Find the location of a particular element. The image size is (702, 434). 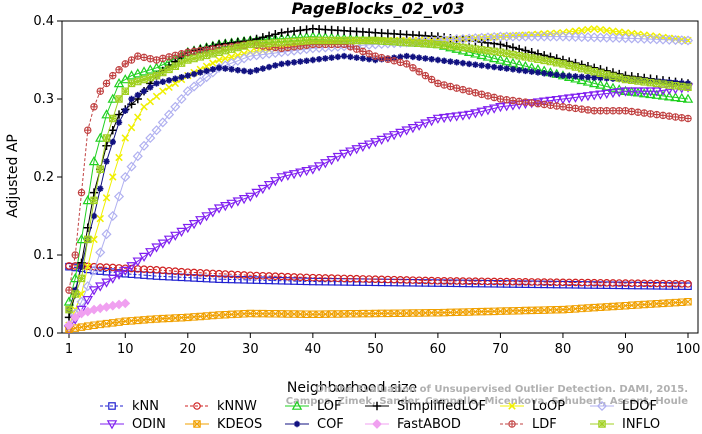

y-tick-label: 0.3 is located at coordinates (43, 99).